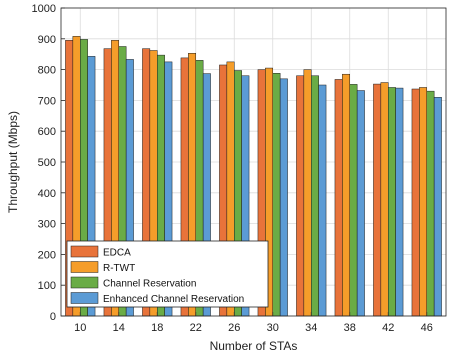  I want to click on y-tick-label: 800, so click(47, 71).